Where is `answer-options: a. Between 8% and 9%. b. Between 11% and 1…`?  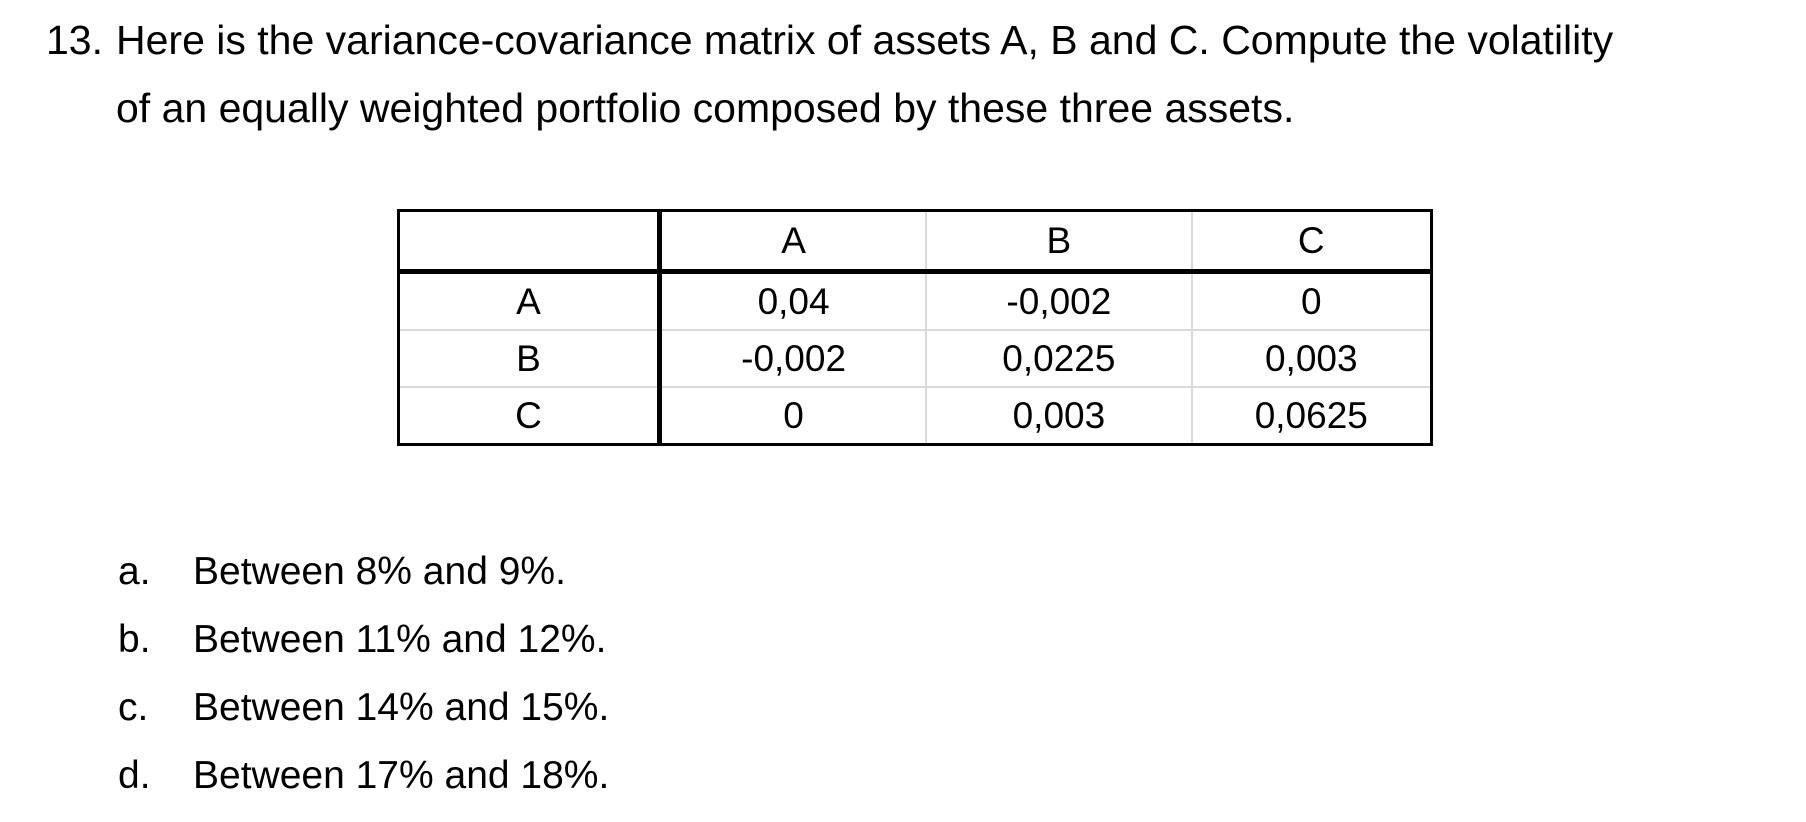 answer-options: a. Between 8% and 9%. b. Between 11% and 1… is located at coordinates (363, 674).